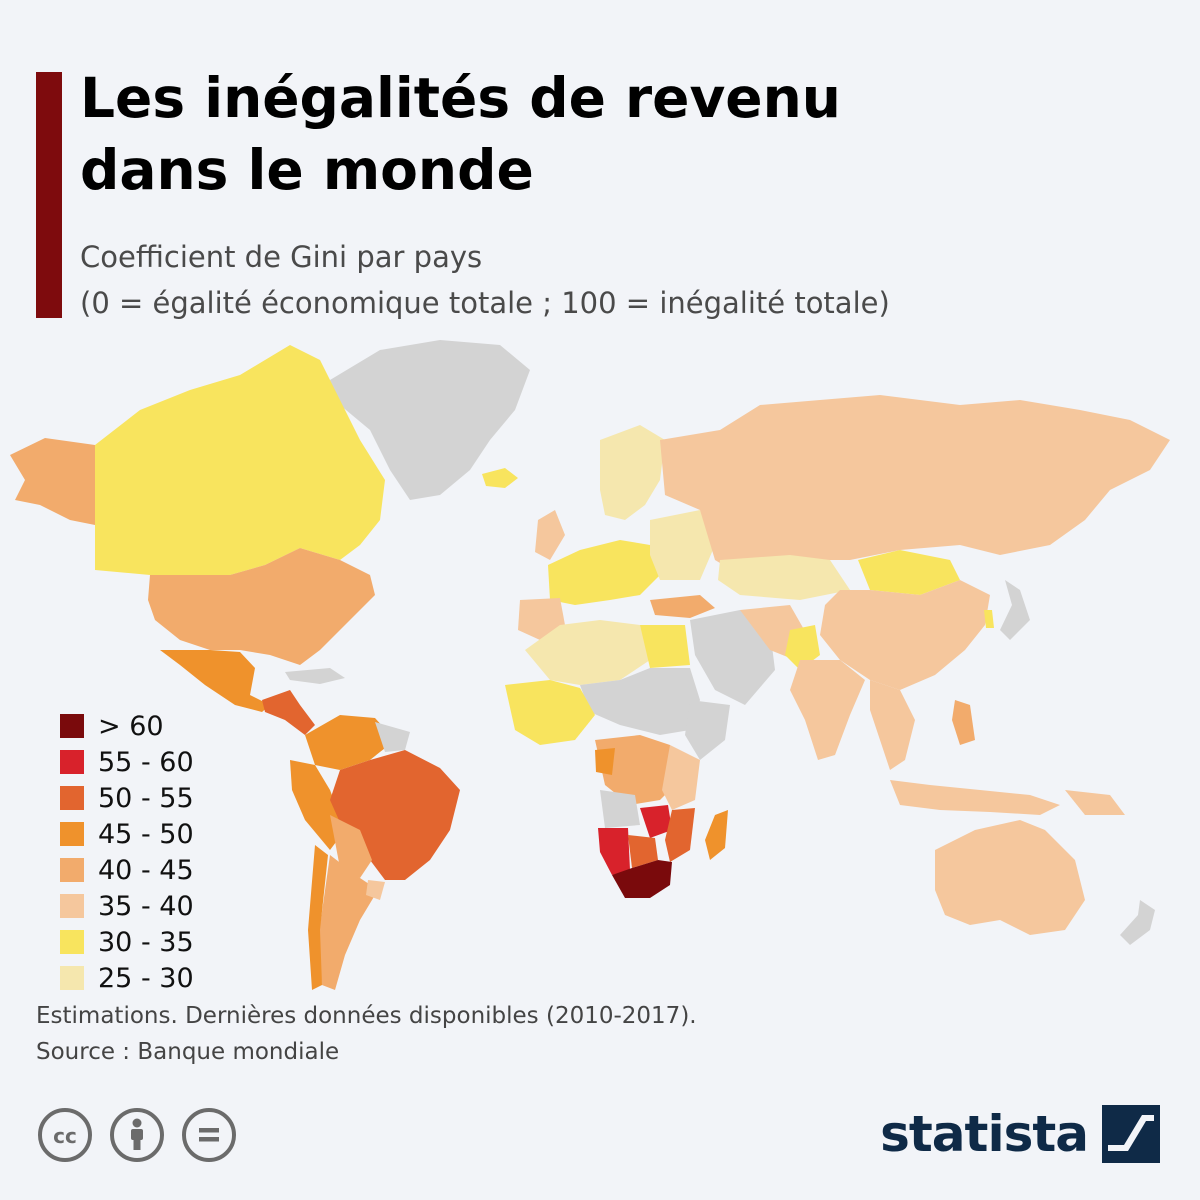 The image size is (1200, 1200). What do you see at coordinates (642, 879) in the screenshot?
I see `region-south-africa` at bounding box center [642, 879].